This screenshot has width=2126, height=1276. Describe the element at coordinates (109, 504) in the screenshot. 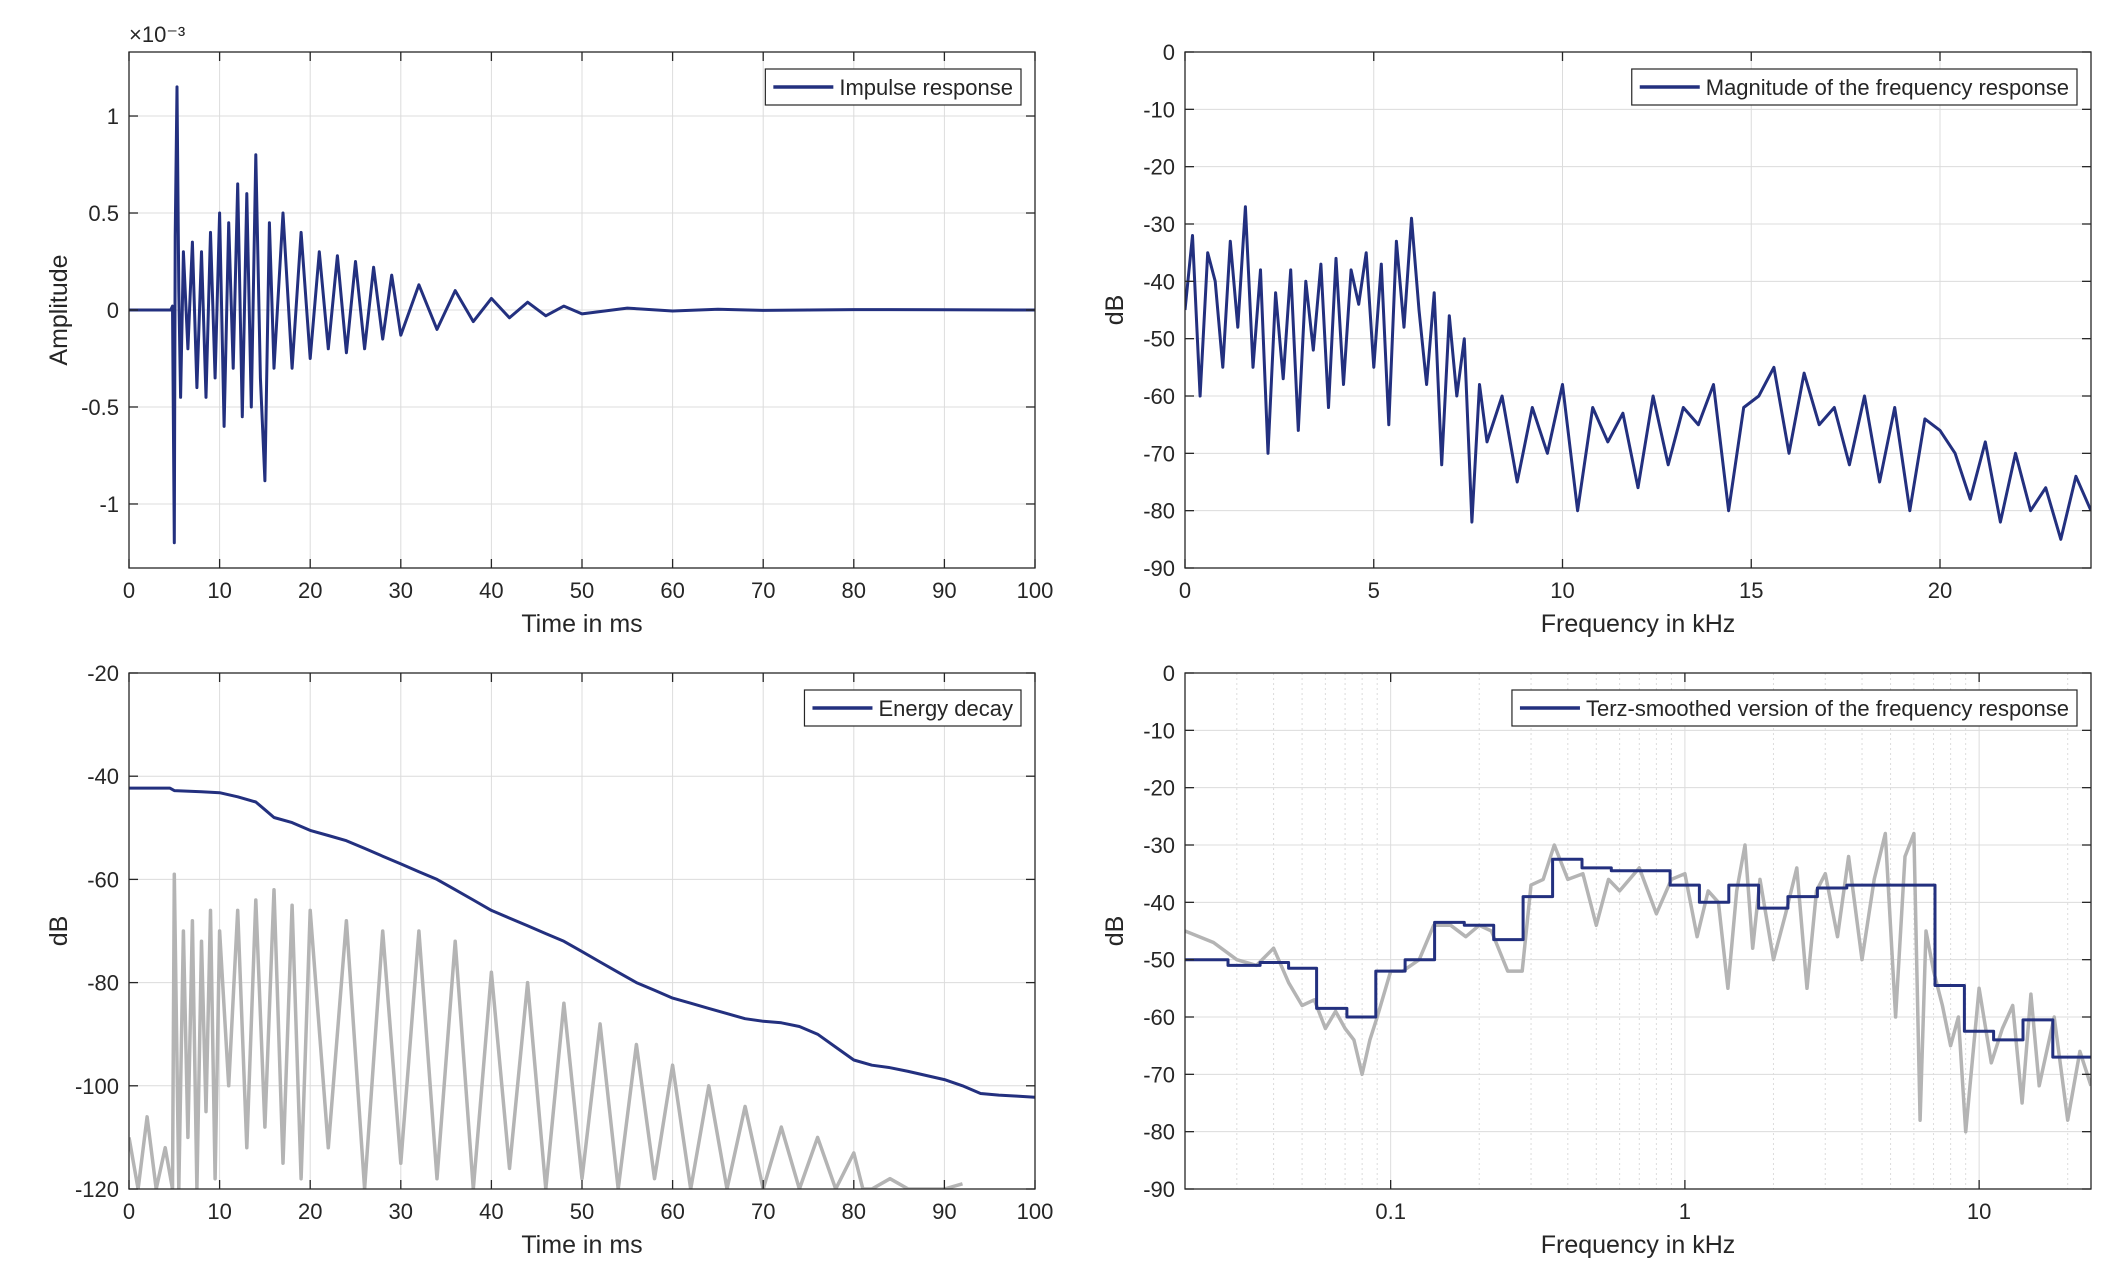

I see `y-tick-label: -1` at that location.